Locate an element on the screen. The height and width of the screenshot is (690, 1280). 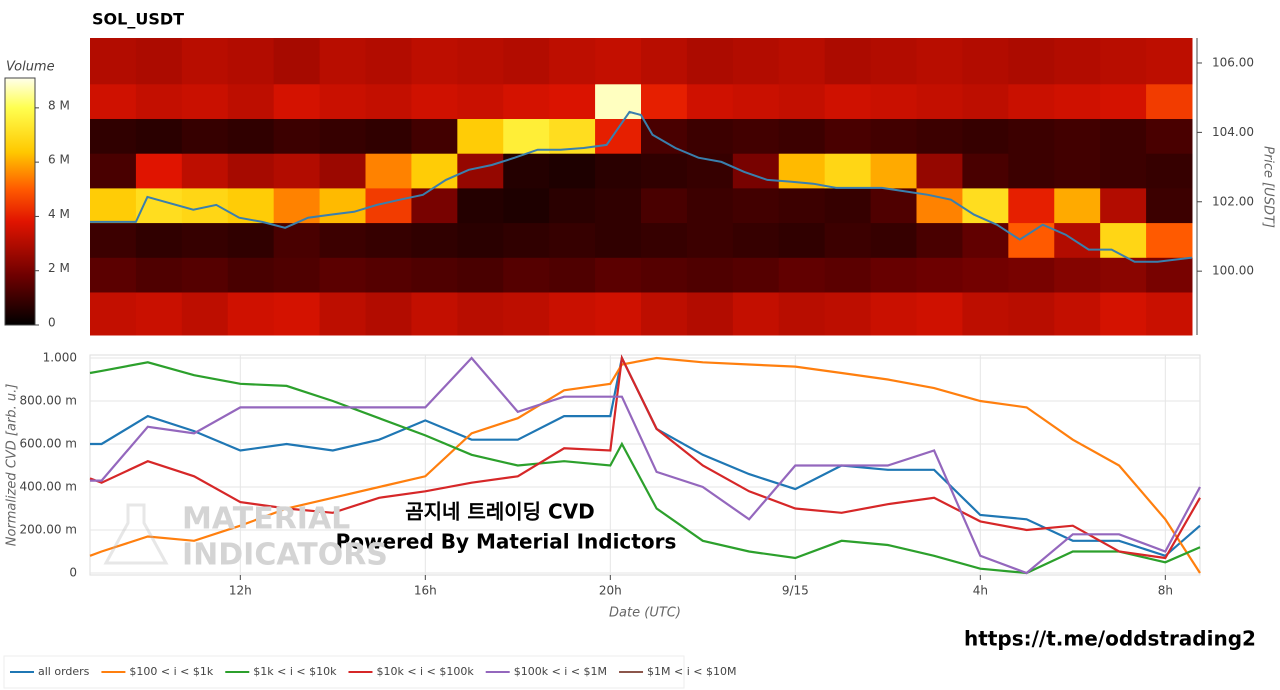
overlay-title: 곰지네 트레이딩 CVD is located at coordinates (499, 512).